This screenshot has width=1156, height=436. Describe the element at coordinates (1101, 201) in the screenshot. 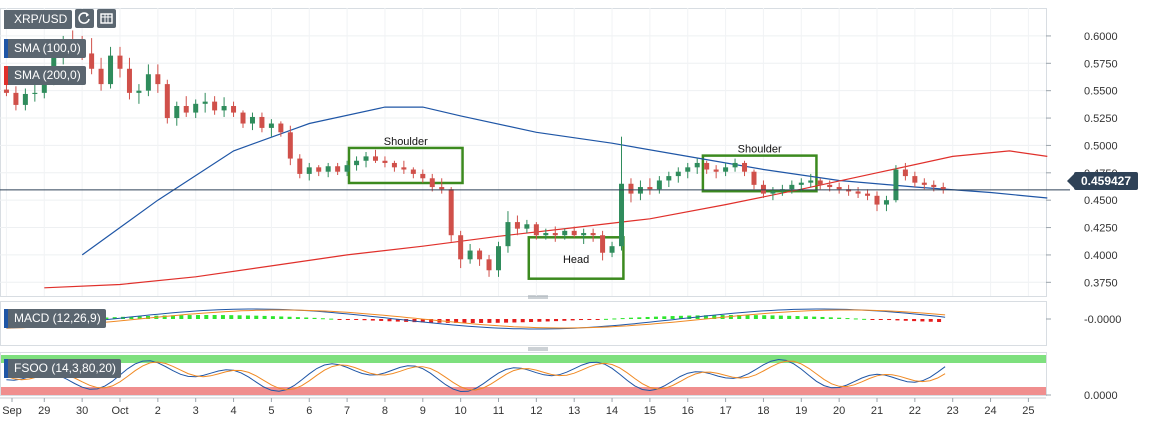

I see `y-tick-label: 0.4500` at that location.